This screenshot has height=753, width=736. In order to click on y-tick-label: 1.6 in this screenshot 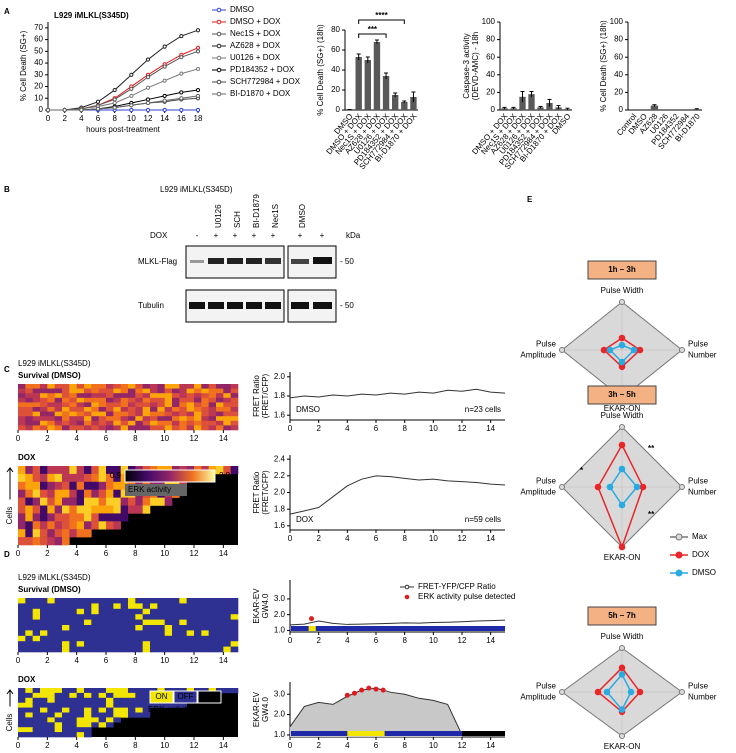, I will do `click(280, 414)`.